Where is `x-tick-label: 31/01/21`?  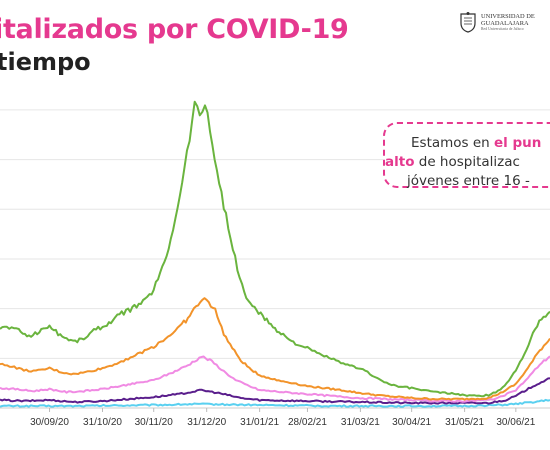 x-tick-label: 31/01/21 is located at coordinates (259, 422).